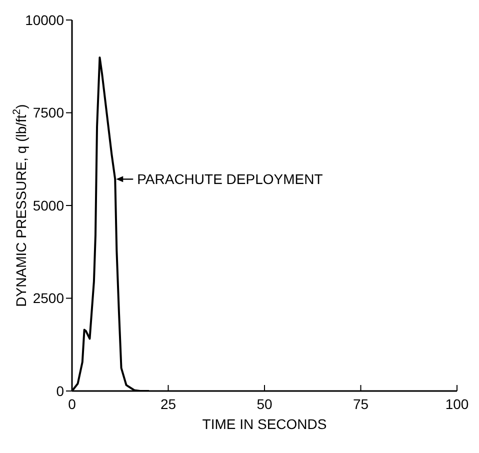 The height and width of the screenshot is (453, 479). What do you see at coordinates (457, 404) in the screenshot?
I see `x-tick-label: 100` at bounding box center [457, 404].